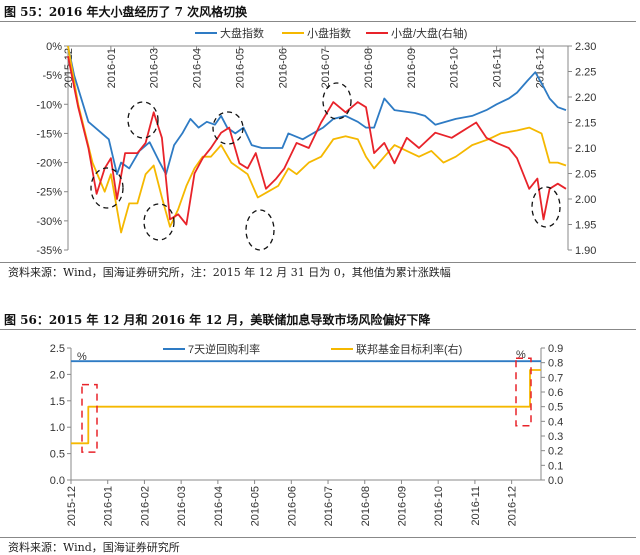  Describe the element at coordinates (585, 73) in the screenshot. I see `y-tick-label-right: 2.25` at that location.